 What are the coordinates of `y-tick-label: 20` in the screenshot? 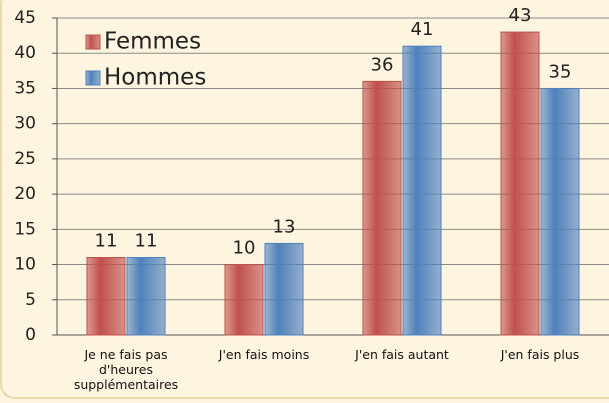 It's located at (25, 194).